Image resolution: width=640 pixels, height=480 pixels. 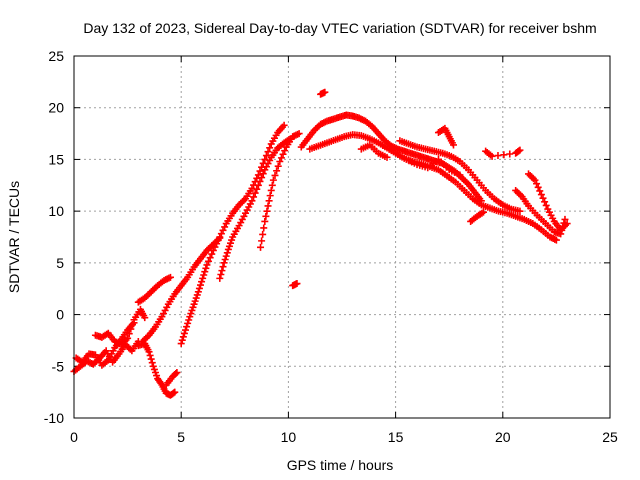 I want to click on series-s10, so click(x=280, y=190).